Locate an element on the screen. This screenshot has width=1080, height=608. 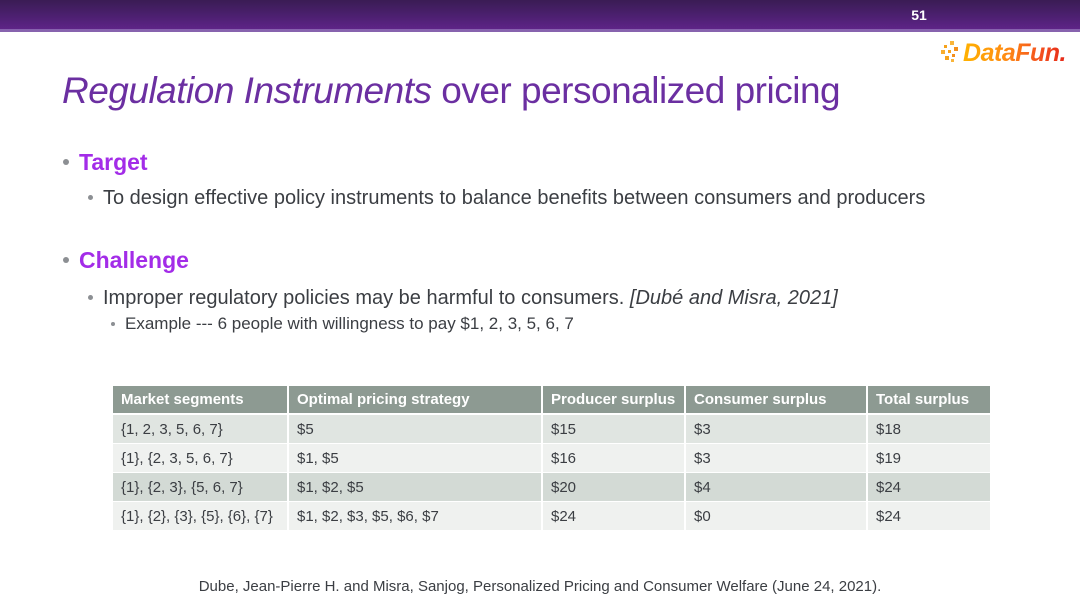
table-header-cell: Market segments is located at coordinates (200, 400).